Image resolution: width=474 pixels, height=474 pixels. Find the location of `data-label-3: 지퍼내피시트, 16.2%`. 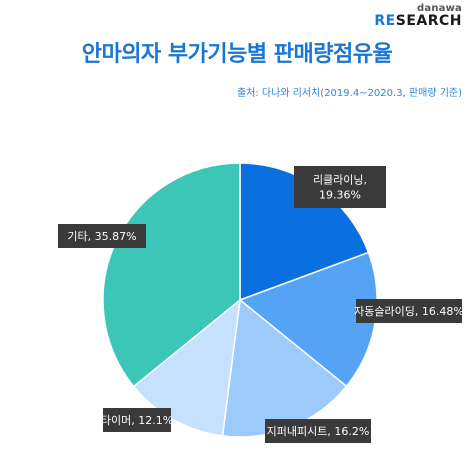

data-label-3: 지퍼내피시트, 16.2% is located at coordinates (318, 431).